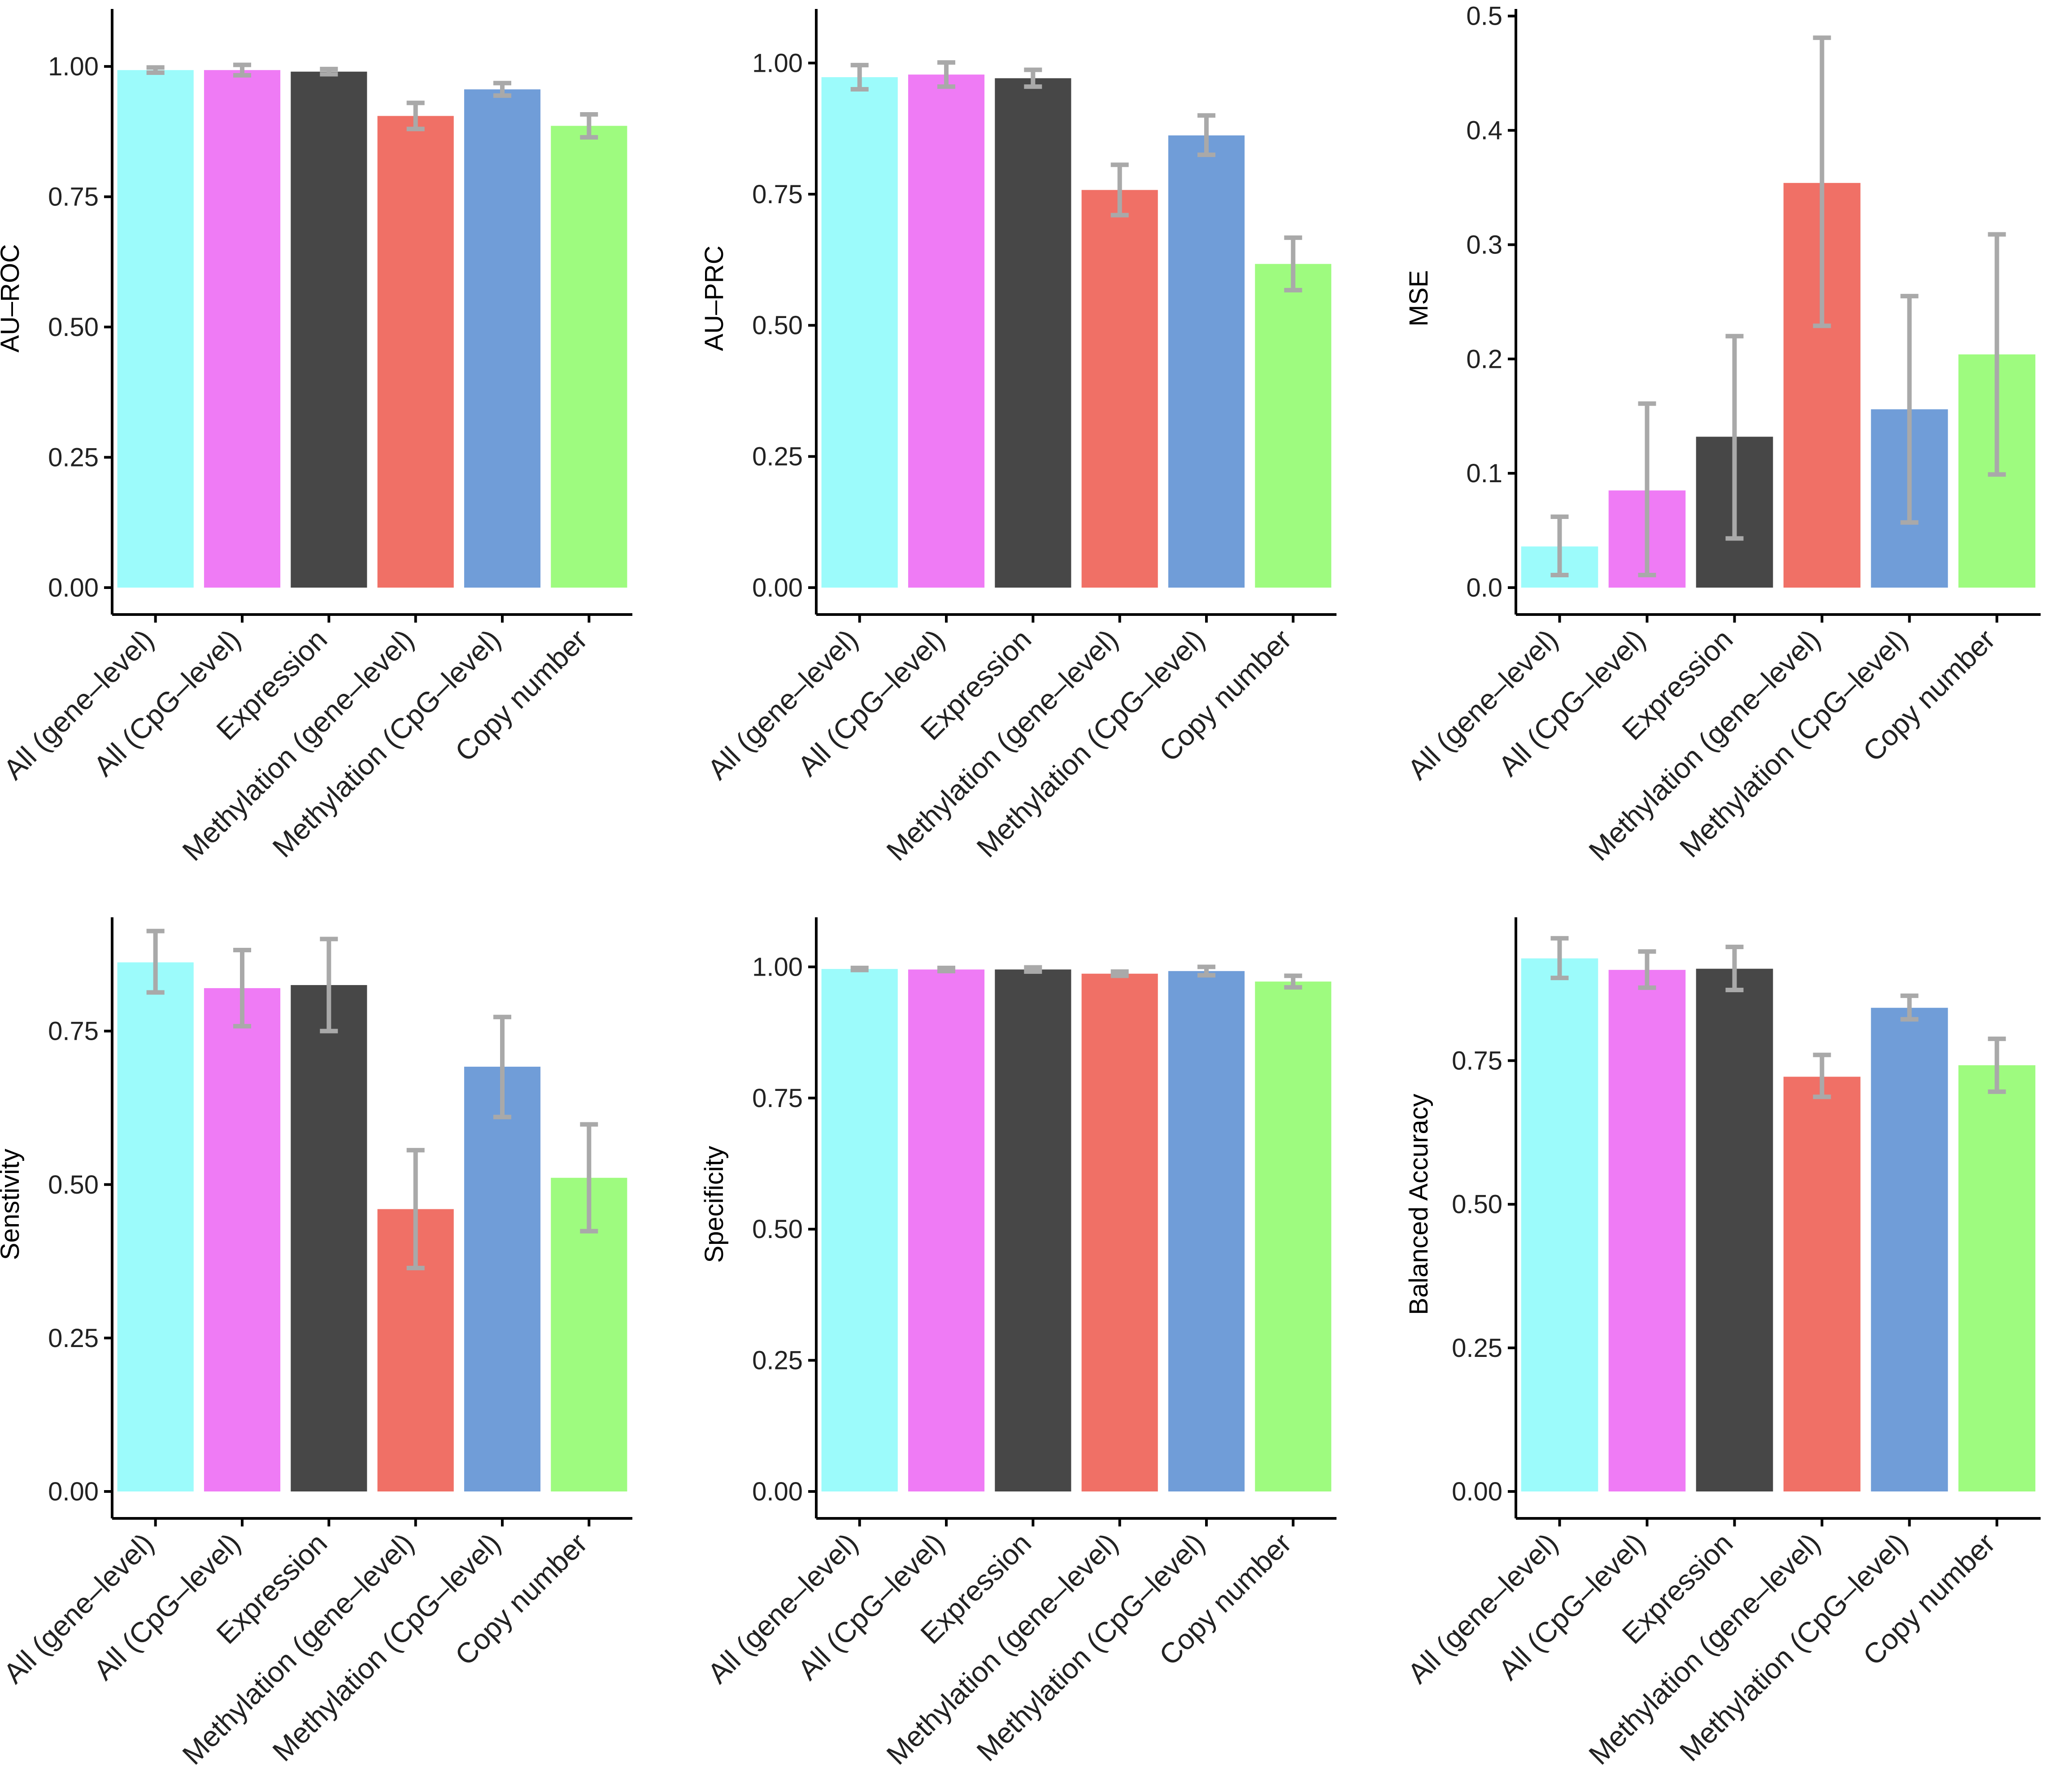  What do you see at coordinates (1418, 298) in the screenshot?
I see `y-axis-title: MSE` at bounding box center [1418, 298].